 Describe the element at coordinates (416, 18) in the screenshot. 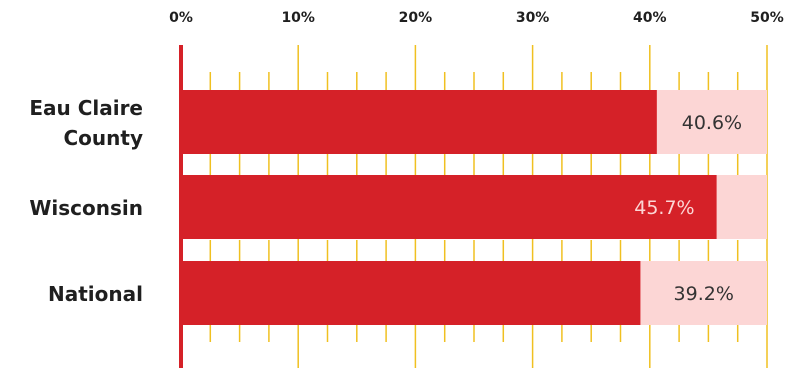

I see `x-tick-label: 20%` at that location.